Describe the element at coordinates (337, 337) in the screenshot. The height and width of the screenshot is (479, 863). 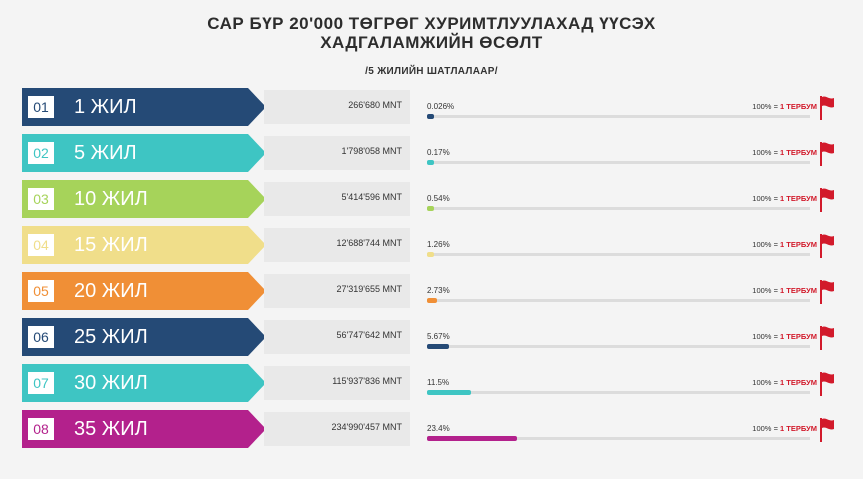
I see `amount-cell: 56'747'642 MNT` at that location.